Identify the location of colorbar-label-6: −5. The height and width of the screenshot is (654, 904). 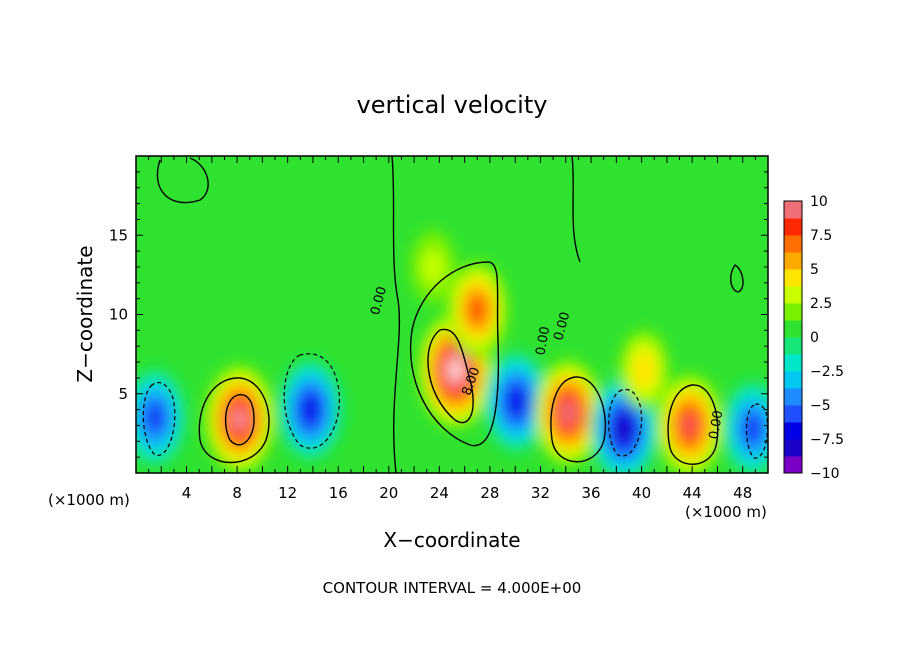
(820, 406).